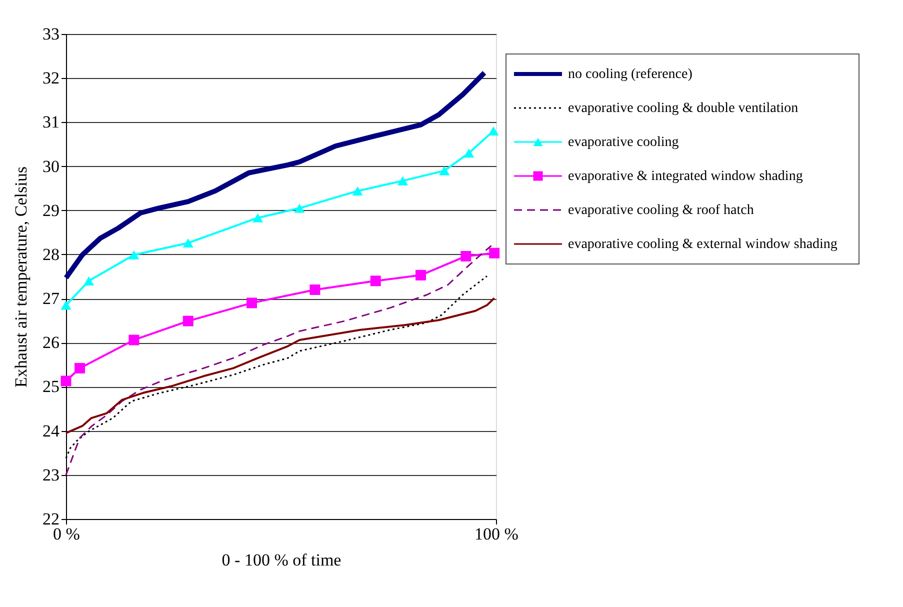 Image resolution: width=903 pixels, height=607 pixels. What do you see at coordinates (51, 166) in the screenshot?
I see `y-tick-label: 30` at bounding box center [51, 166].